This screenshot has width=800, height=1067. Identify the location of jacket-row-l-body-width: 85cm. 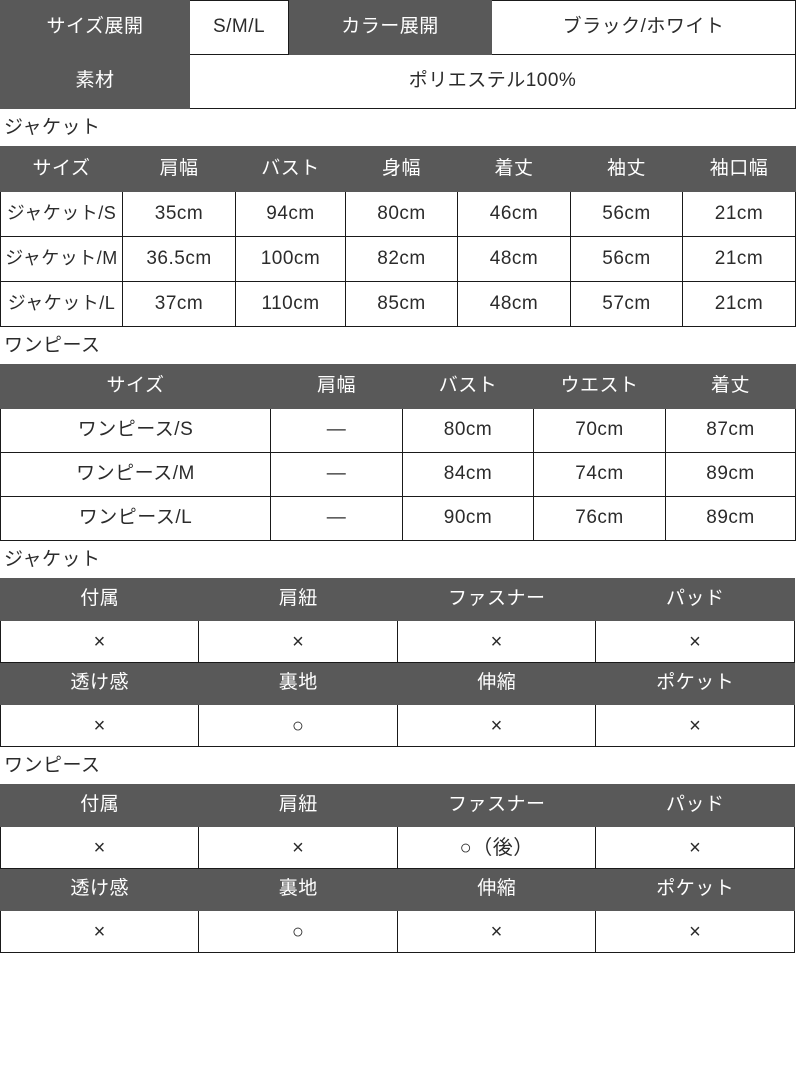
(401, 304).